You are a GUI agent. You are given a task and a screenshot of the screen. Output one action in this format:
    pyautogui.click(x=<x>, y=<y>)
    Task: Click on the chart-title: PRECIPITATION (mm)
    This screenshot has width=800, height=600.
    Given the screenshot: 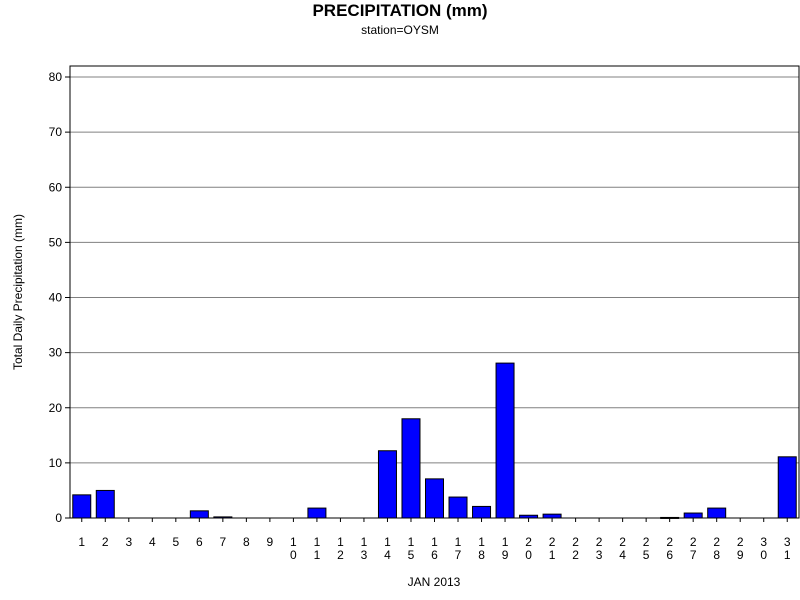 What is the action you would take?
    pyautogui.click(x=400, y=10)
    